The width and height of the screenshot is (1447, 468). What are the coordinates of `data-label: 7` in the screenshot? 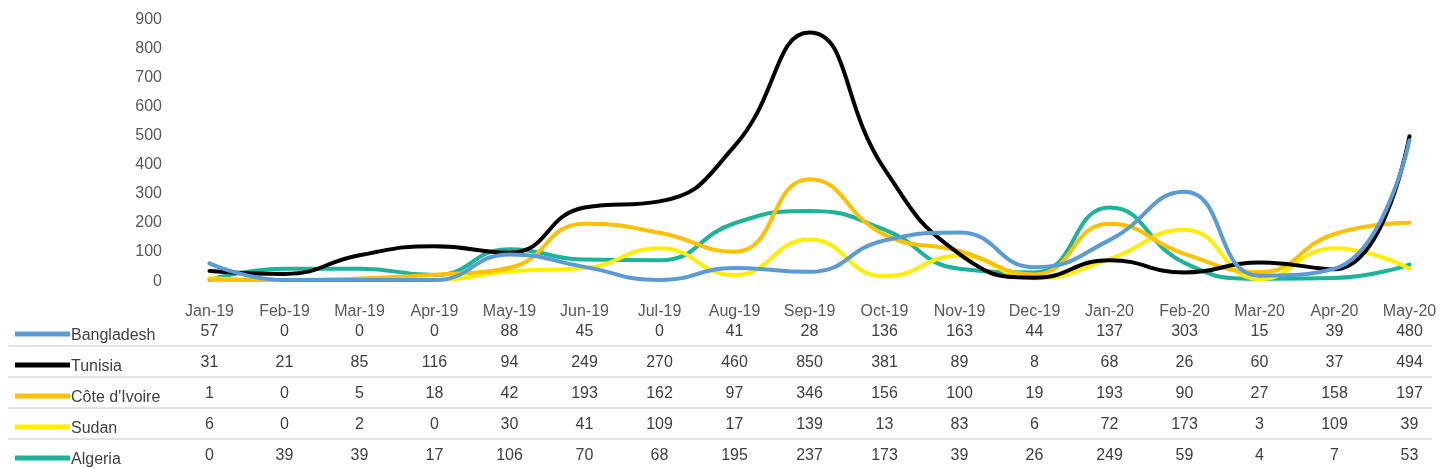 It's located at (1335, 454).